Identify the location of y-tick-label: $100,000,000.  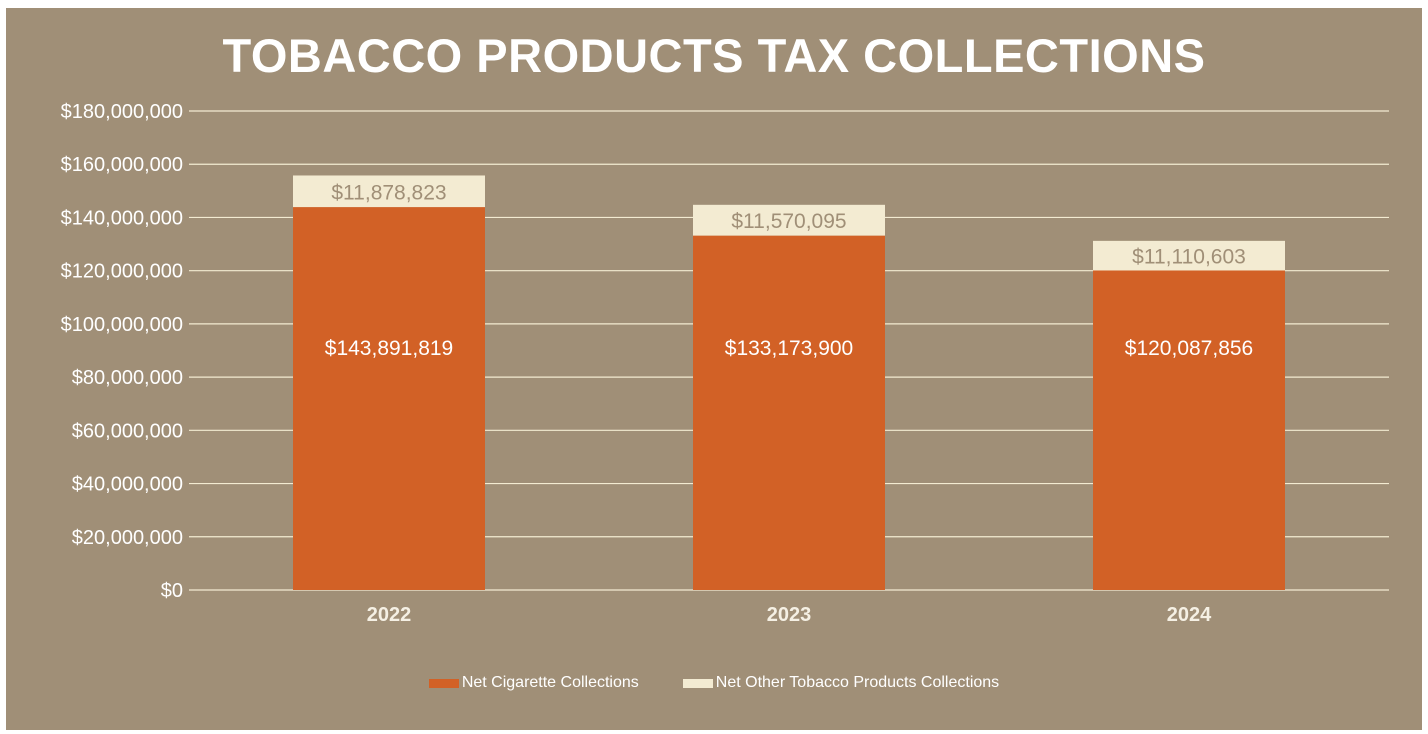
(122, 325).